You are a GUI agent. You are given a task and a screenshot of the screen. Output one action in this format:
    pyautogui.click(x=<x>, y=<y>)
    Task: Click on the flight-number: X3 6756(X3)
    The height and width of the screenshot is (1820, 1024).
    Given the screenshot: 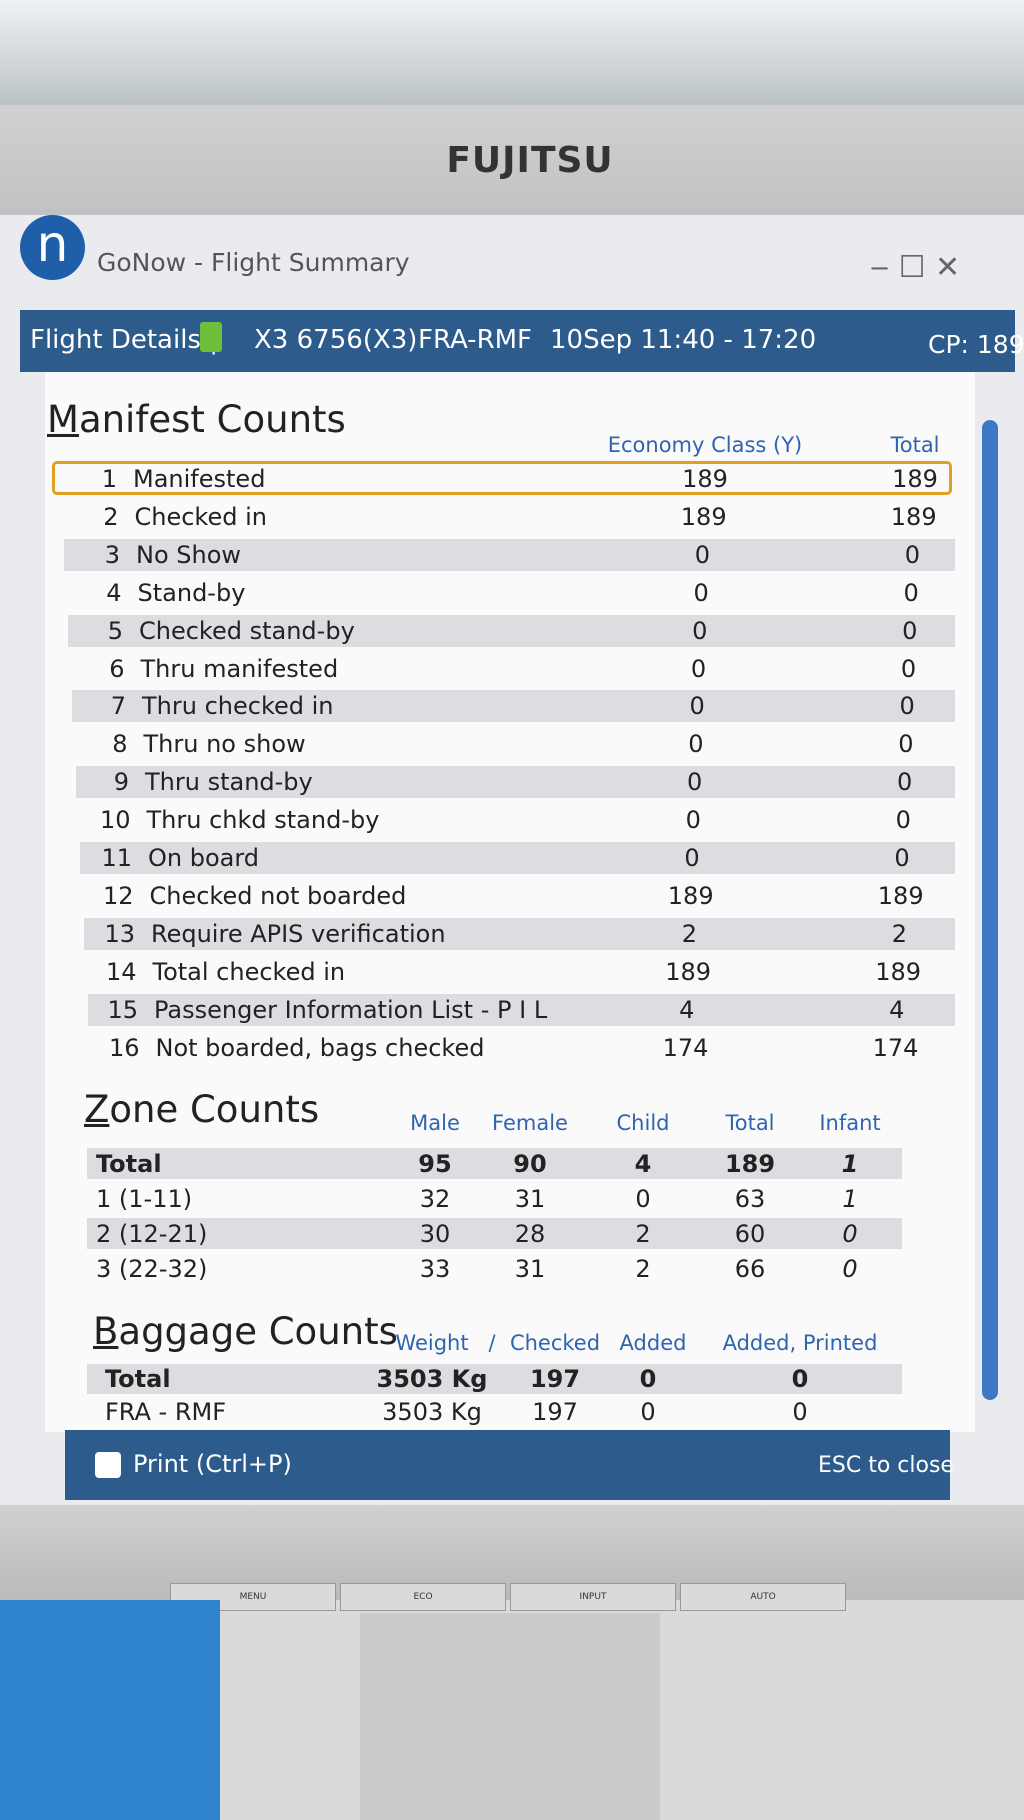 What is the action you would take?
    pyautogui.click(x=336, y=340)
    